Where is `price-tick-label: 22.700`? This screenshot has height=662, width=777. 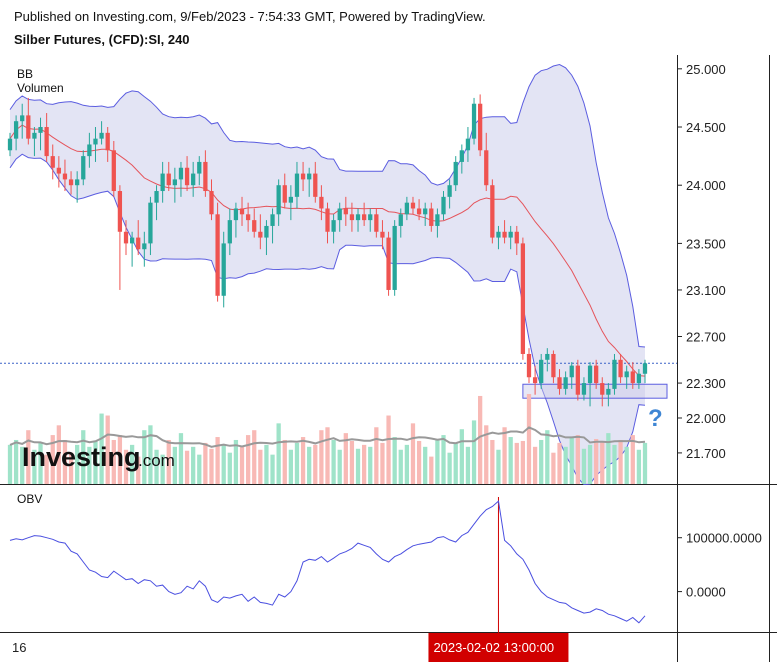
price-tick-label: 22.700 is located at coordinates (706, 337).